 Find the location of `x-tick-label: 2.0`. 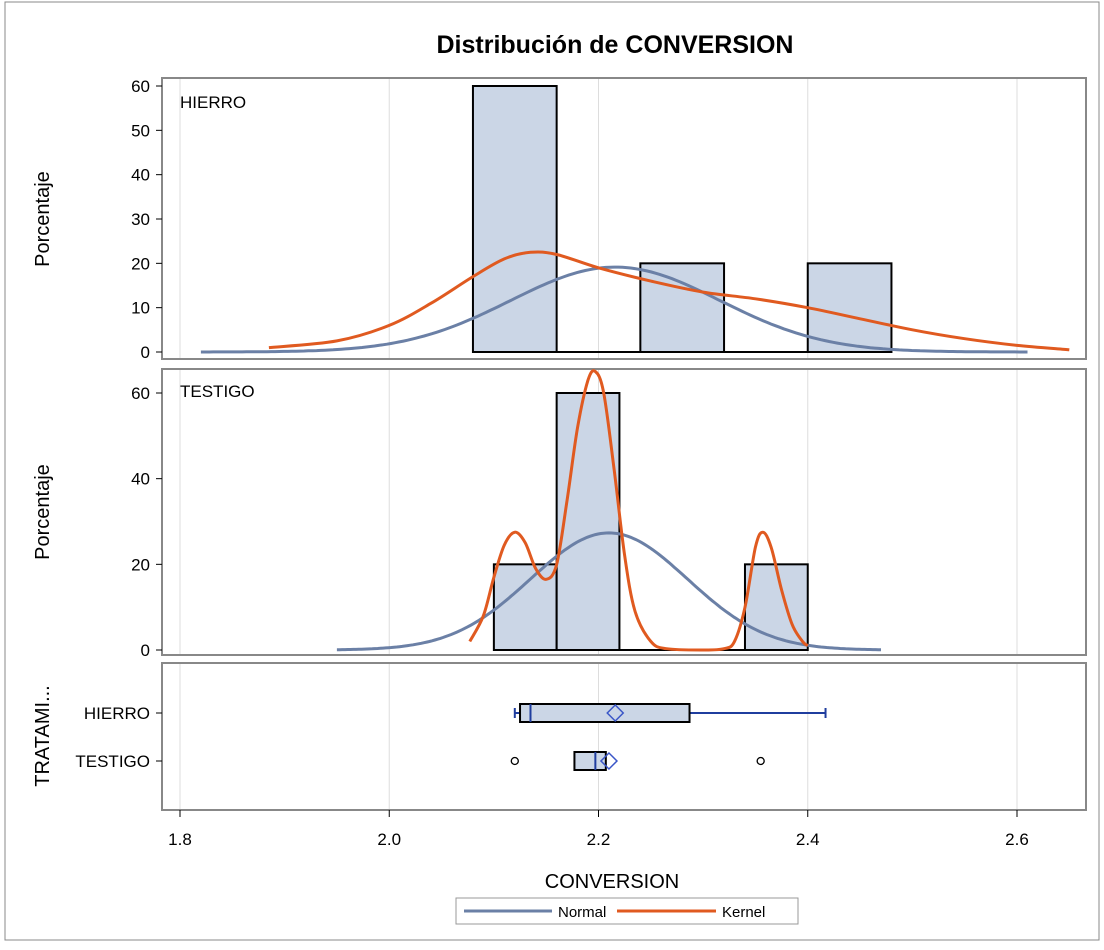

x-tick-label: 2.0 is located at coordinates (389, 839).